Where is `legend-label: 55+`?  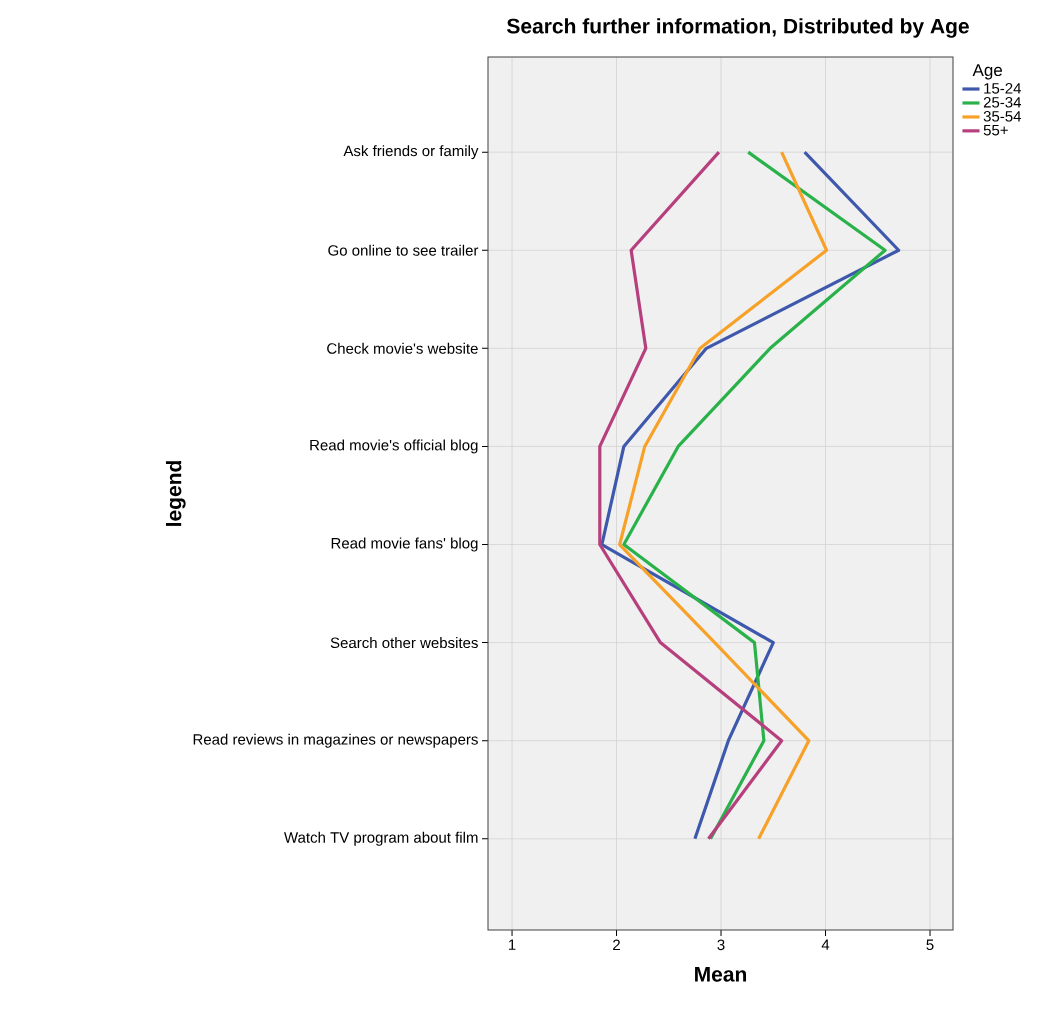
legend-label: 55+ is located at coordinates (995, 130).